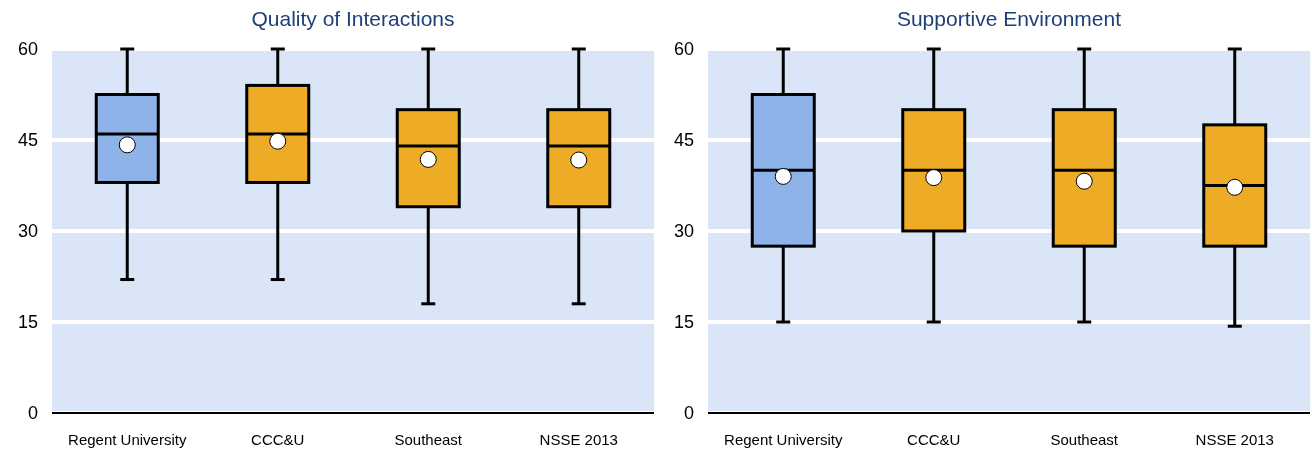 This screenshot has width=1312, height=450. Describe the element at coordinates (353, 18) in the screenshot. I see `chart-title: Quality of Interactions` at that location.